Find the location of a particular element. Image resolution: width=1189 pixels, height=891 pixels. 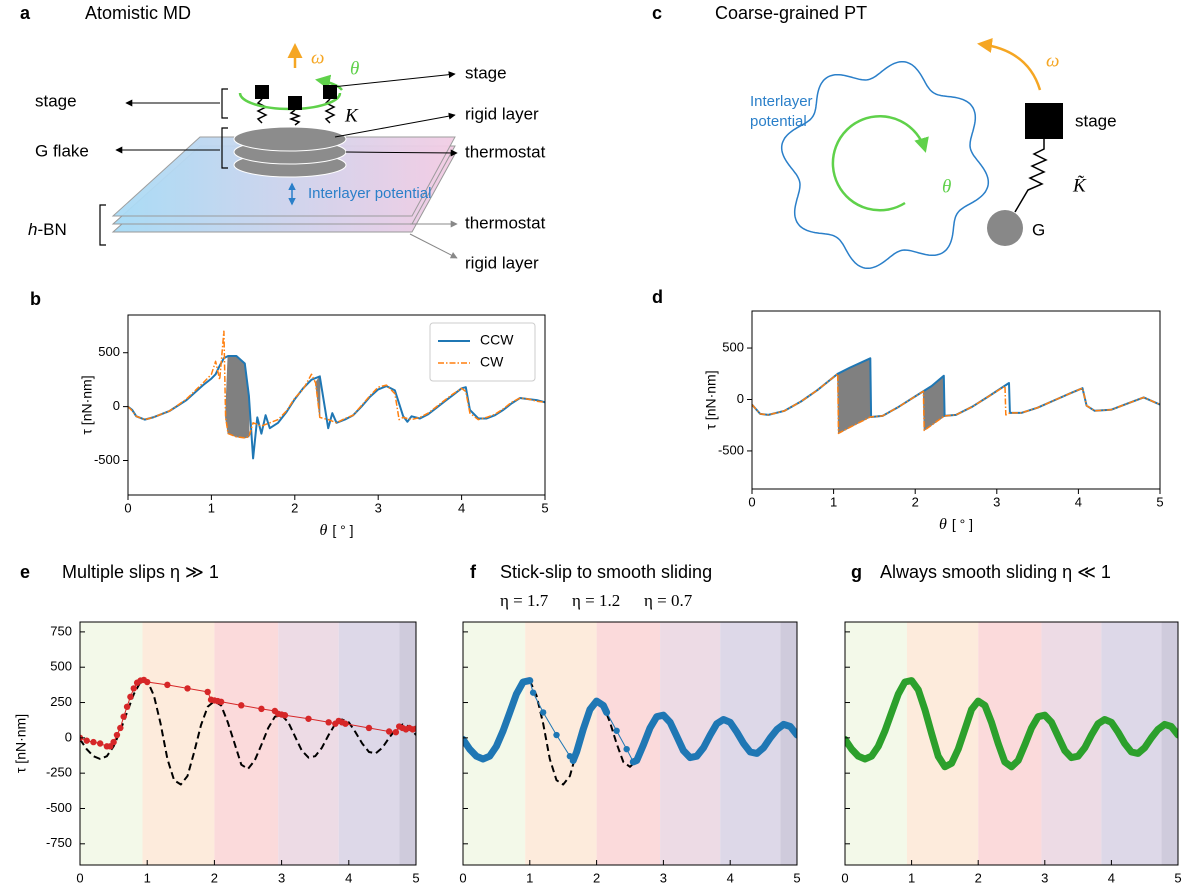

annotation: η = 1.2 is located at coordinates (596, 600).